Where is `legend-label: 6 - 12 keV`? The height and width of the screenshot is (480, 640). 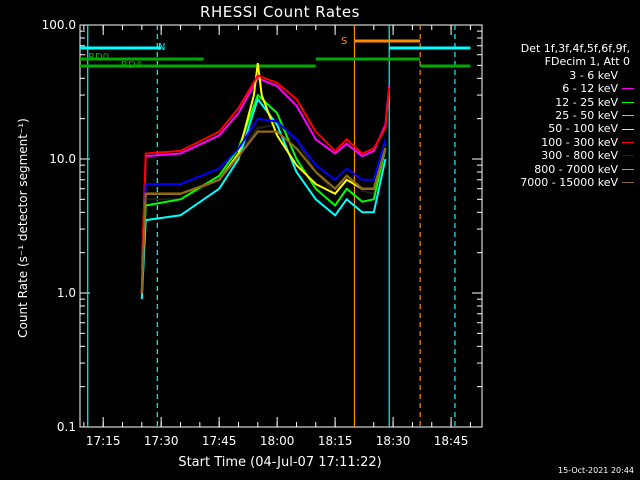 legend-label: 6 - 12 keV is located at coordinates (590, 89).